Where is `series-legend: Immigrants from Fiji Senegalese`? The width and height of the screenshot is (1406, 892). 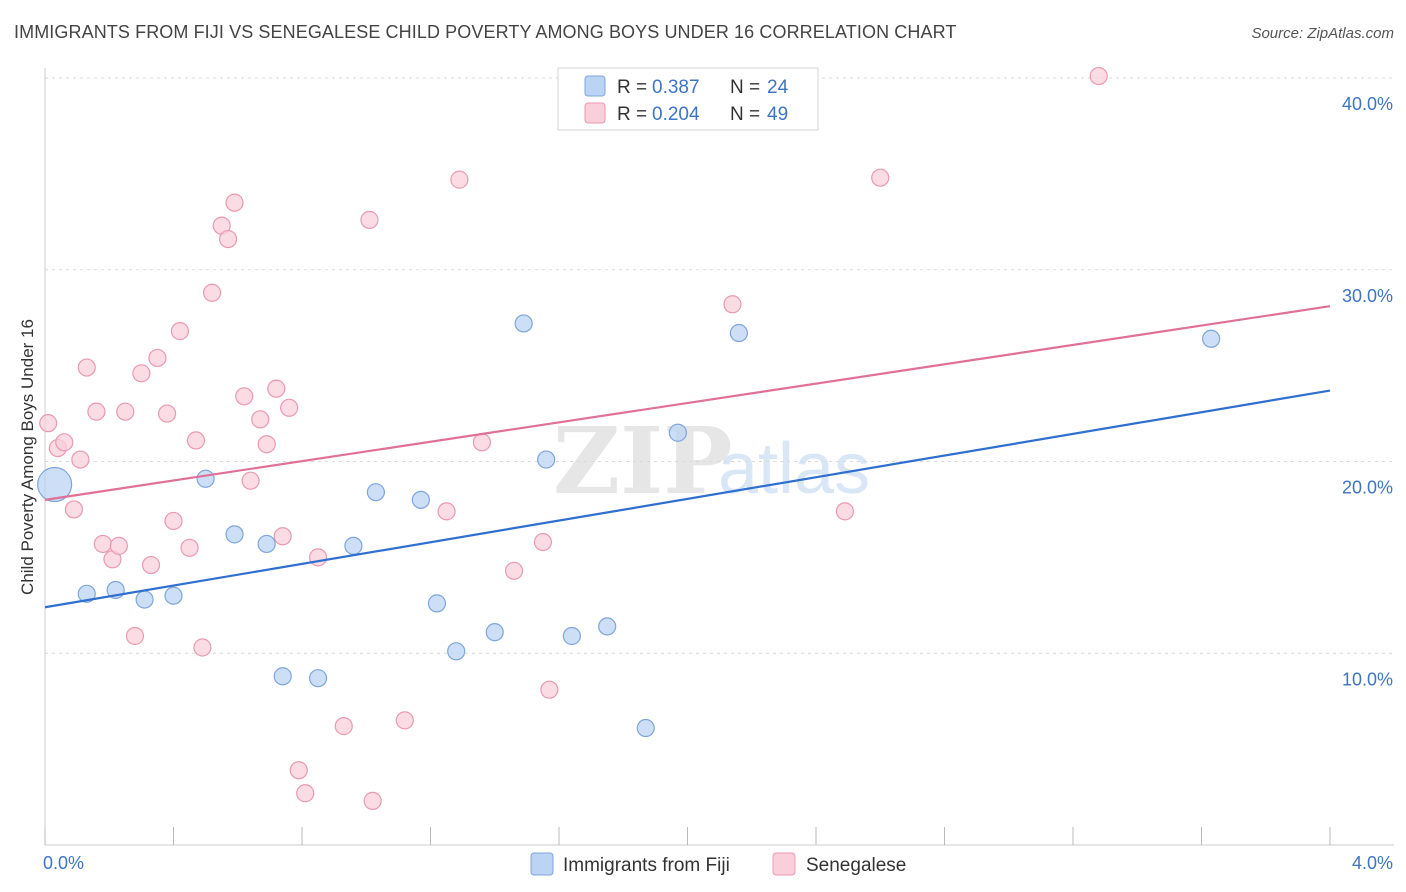
series-legend: Immigrants from Fiji Senegalese is located at coordinates (718, 864).